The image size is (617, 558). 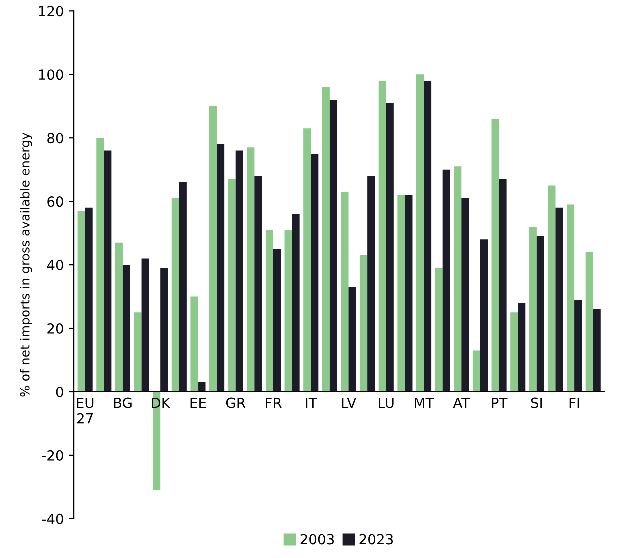 What do you see at coordinates (26, 264) in the screenshot?
I see `y-axis-title: % of net imports in gross available energy` at bounding box center [26, 264].